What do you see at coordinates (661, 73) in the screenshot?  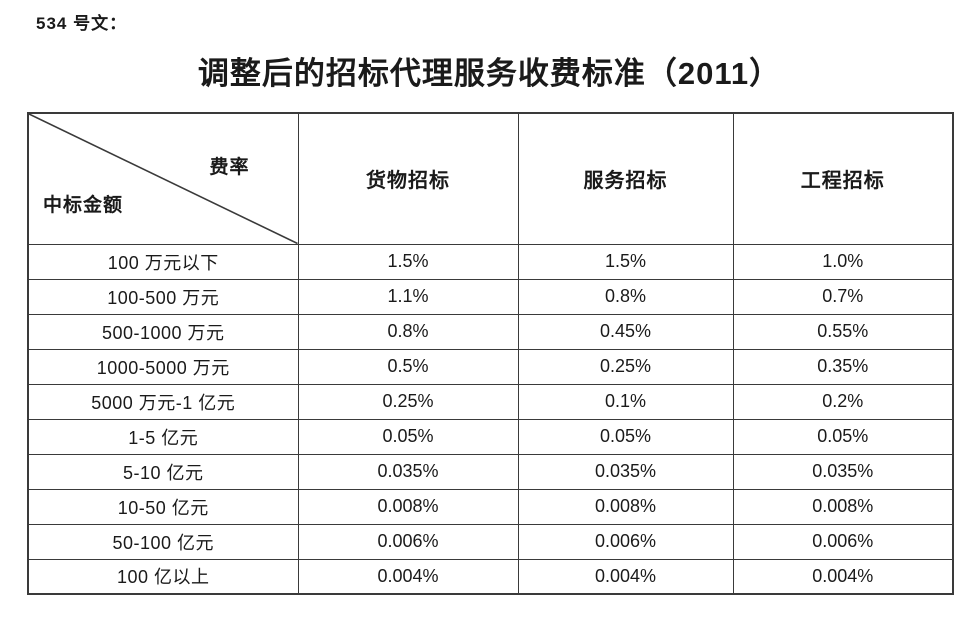 I see `title-paren-open: （` at bounding box center [661, 73].